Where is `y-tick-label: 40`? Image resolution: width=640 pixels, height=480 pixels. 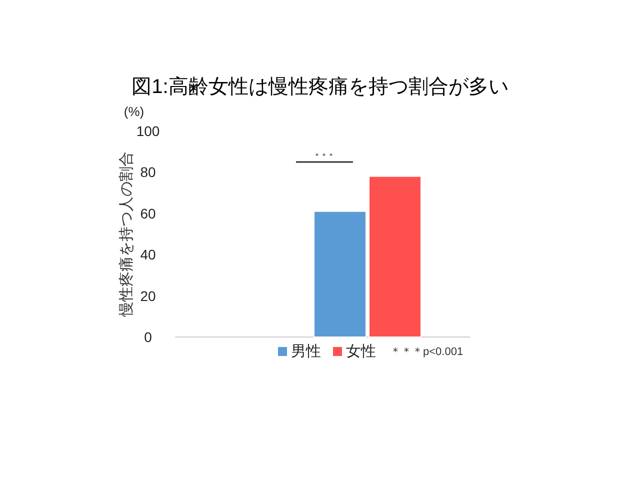
y-tick-label: 40 is located at coordinates (148, 254).